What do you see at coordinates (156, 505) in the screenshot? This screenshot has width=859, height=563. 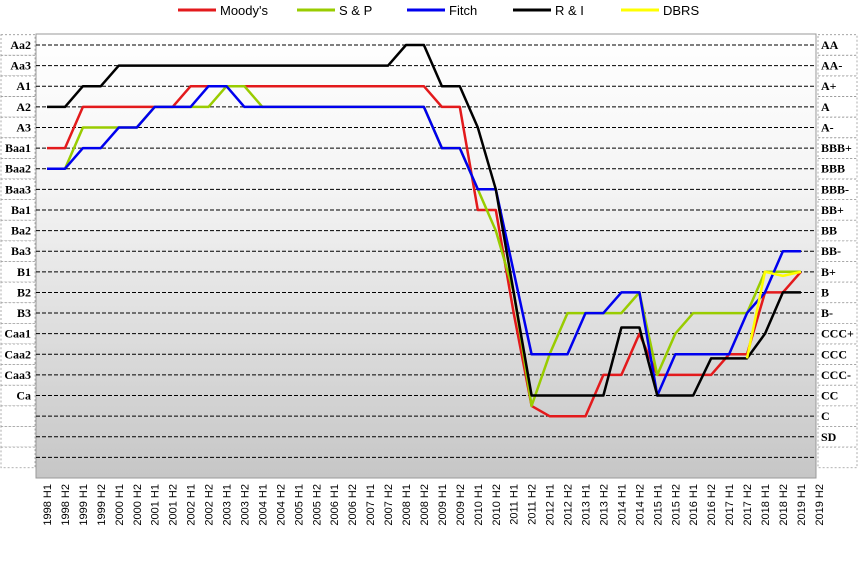 I see `x-tick-label: 2001 H1` at bounding box center [156, 505].